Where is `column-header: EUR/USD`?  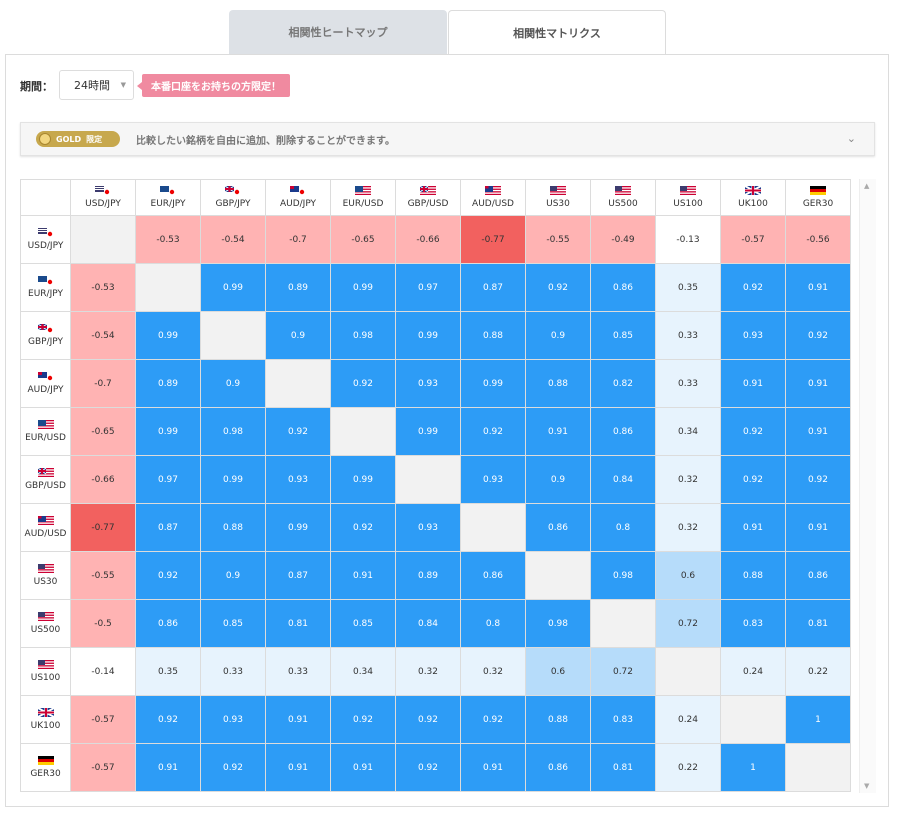
column-header: EUR/USD is located at coordinates (363, 197).